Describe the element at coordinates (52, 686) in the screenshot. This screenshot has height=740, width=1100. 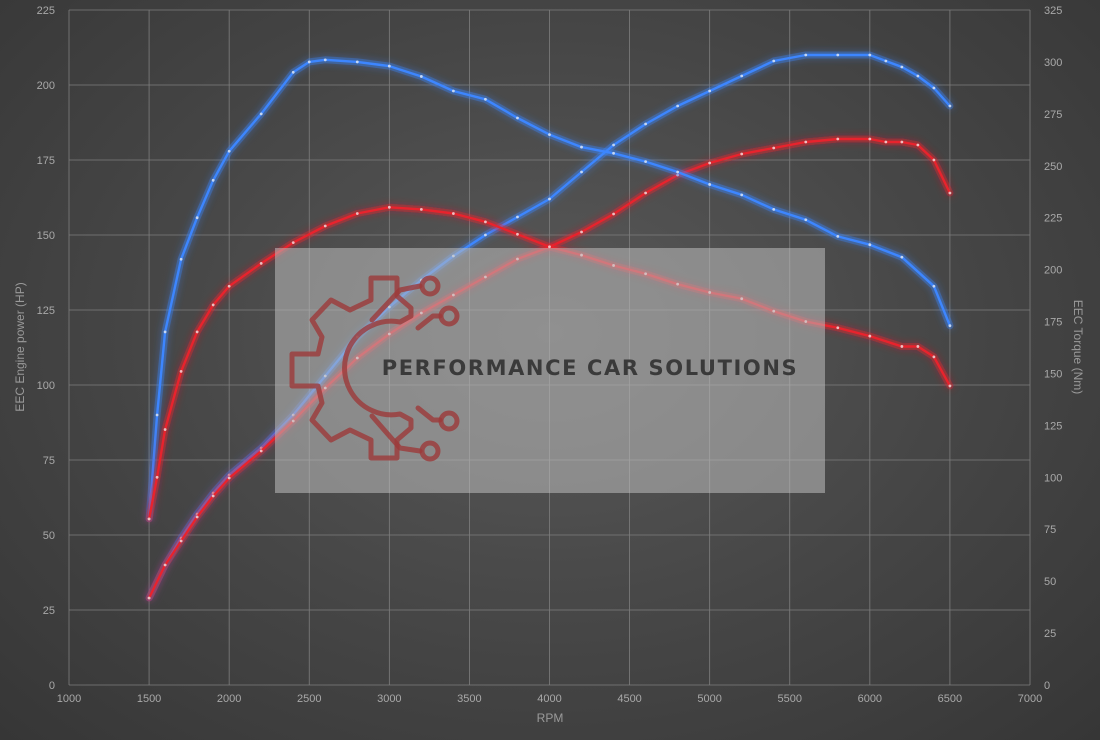
I see `y-left-tick-label: 0` at that location.